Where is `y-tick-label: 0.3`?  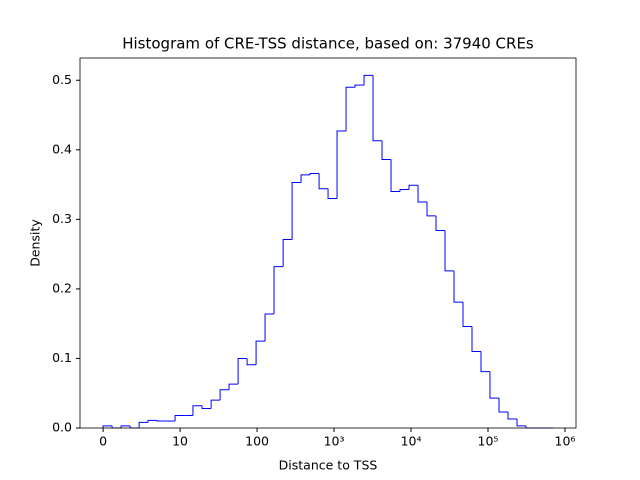
y-tick-label: 0.3 is located at coordinates (62, 218).